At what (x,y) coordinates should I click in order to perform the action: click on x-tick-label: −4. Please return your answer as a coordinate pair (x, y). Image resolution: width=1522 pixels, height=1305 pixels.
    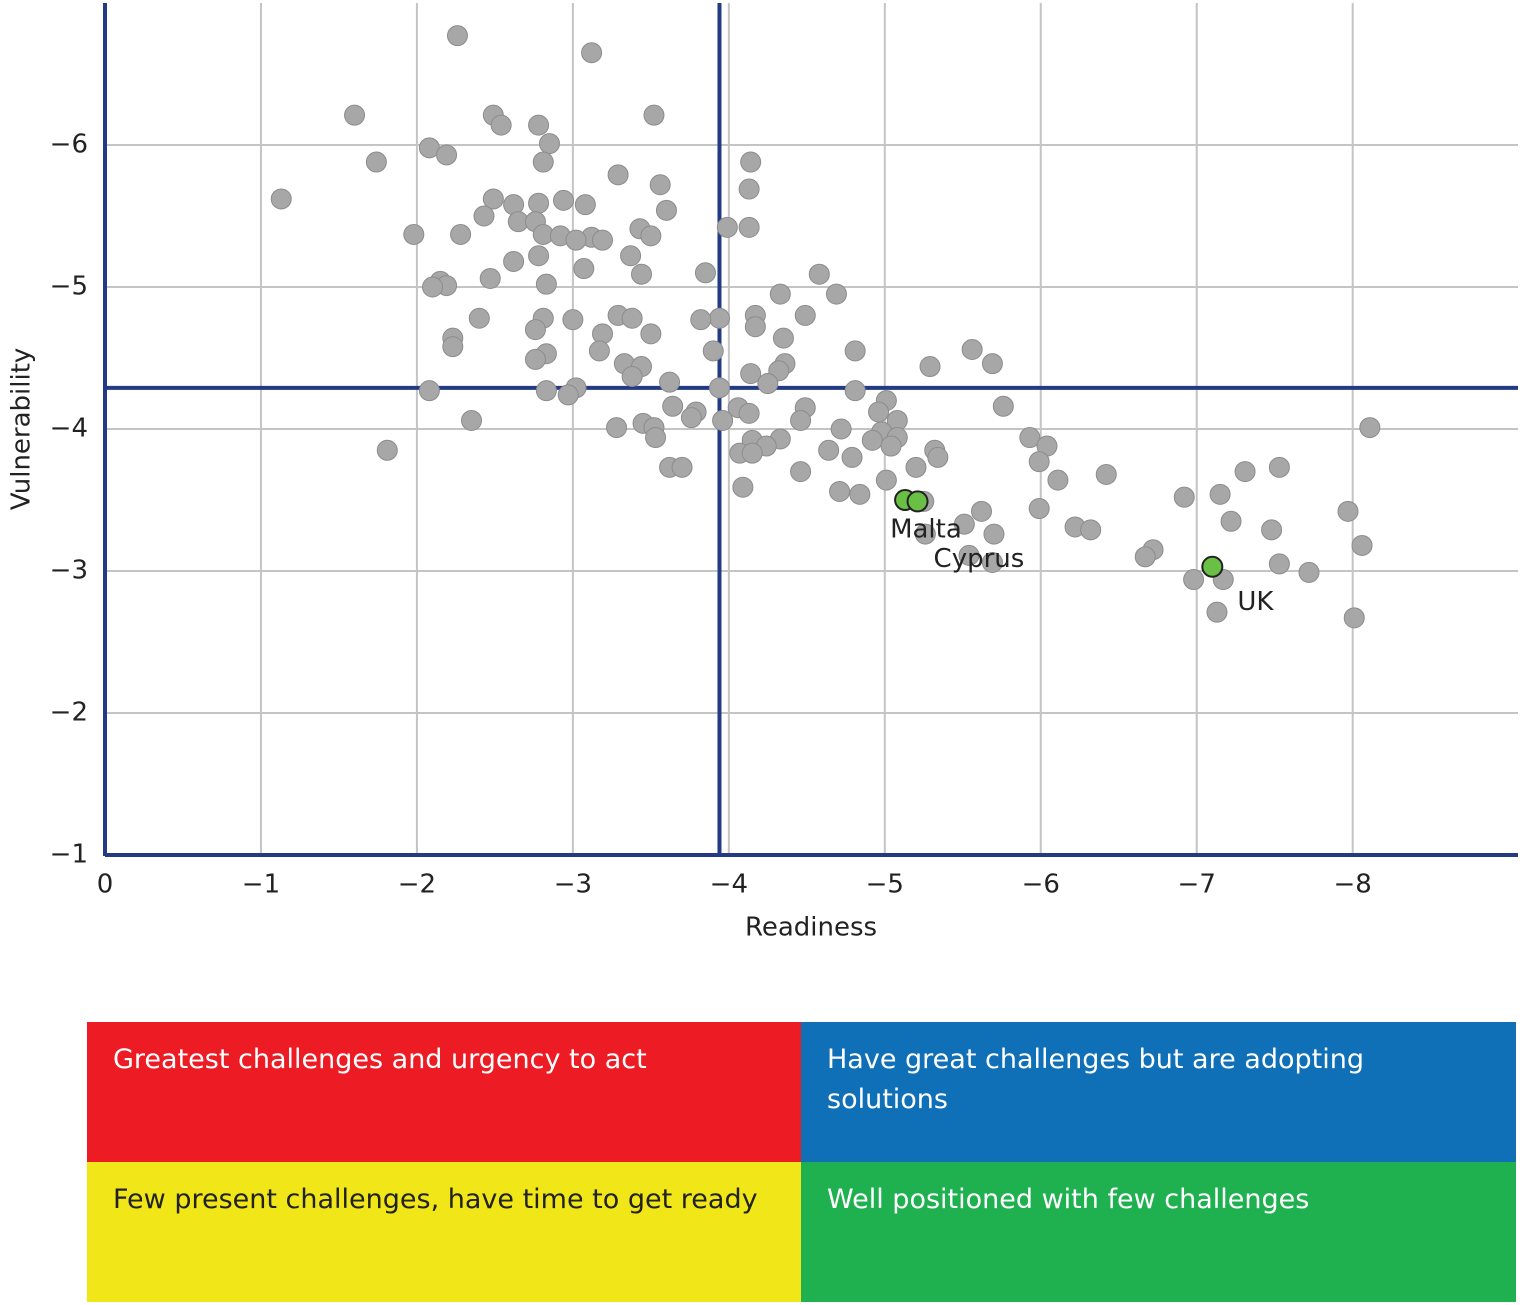
    Looking at the image, I should click on (729, 885).